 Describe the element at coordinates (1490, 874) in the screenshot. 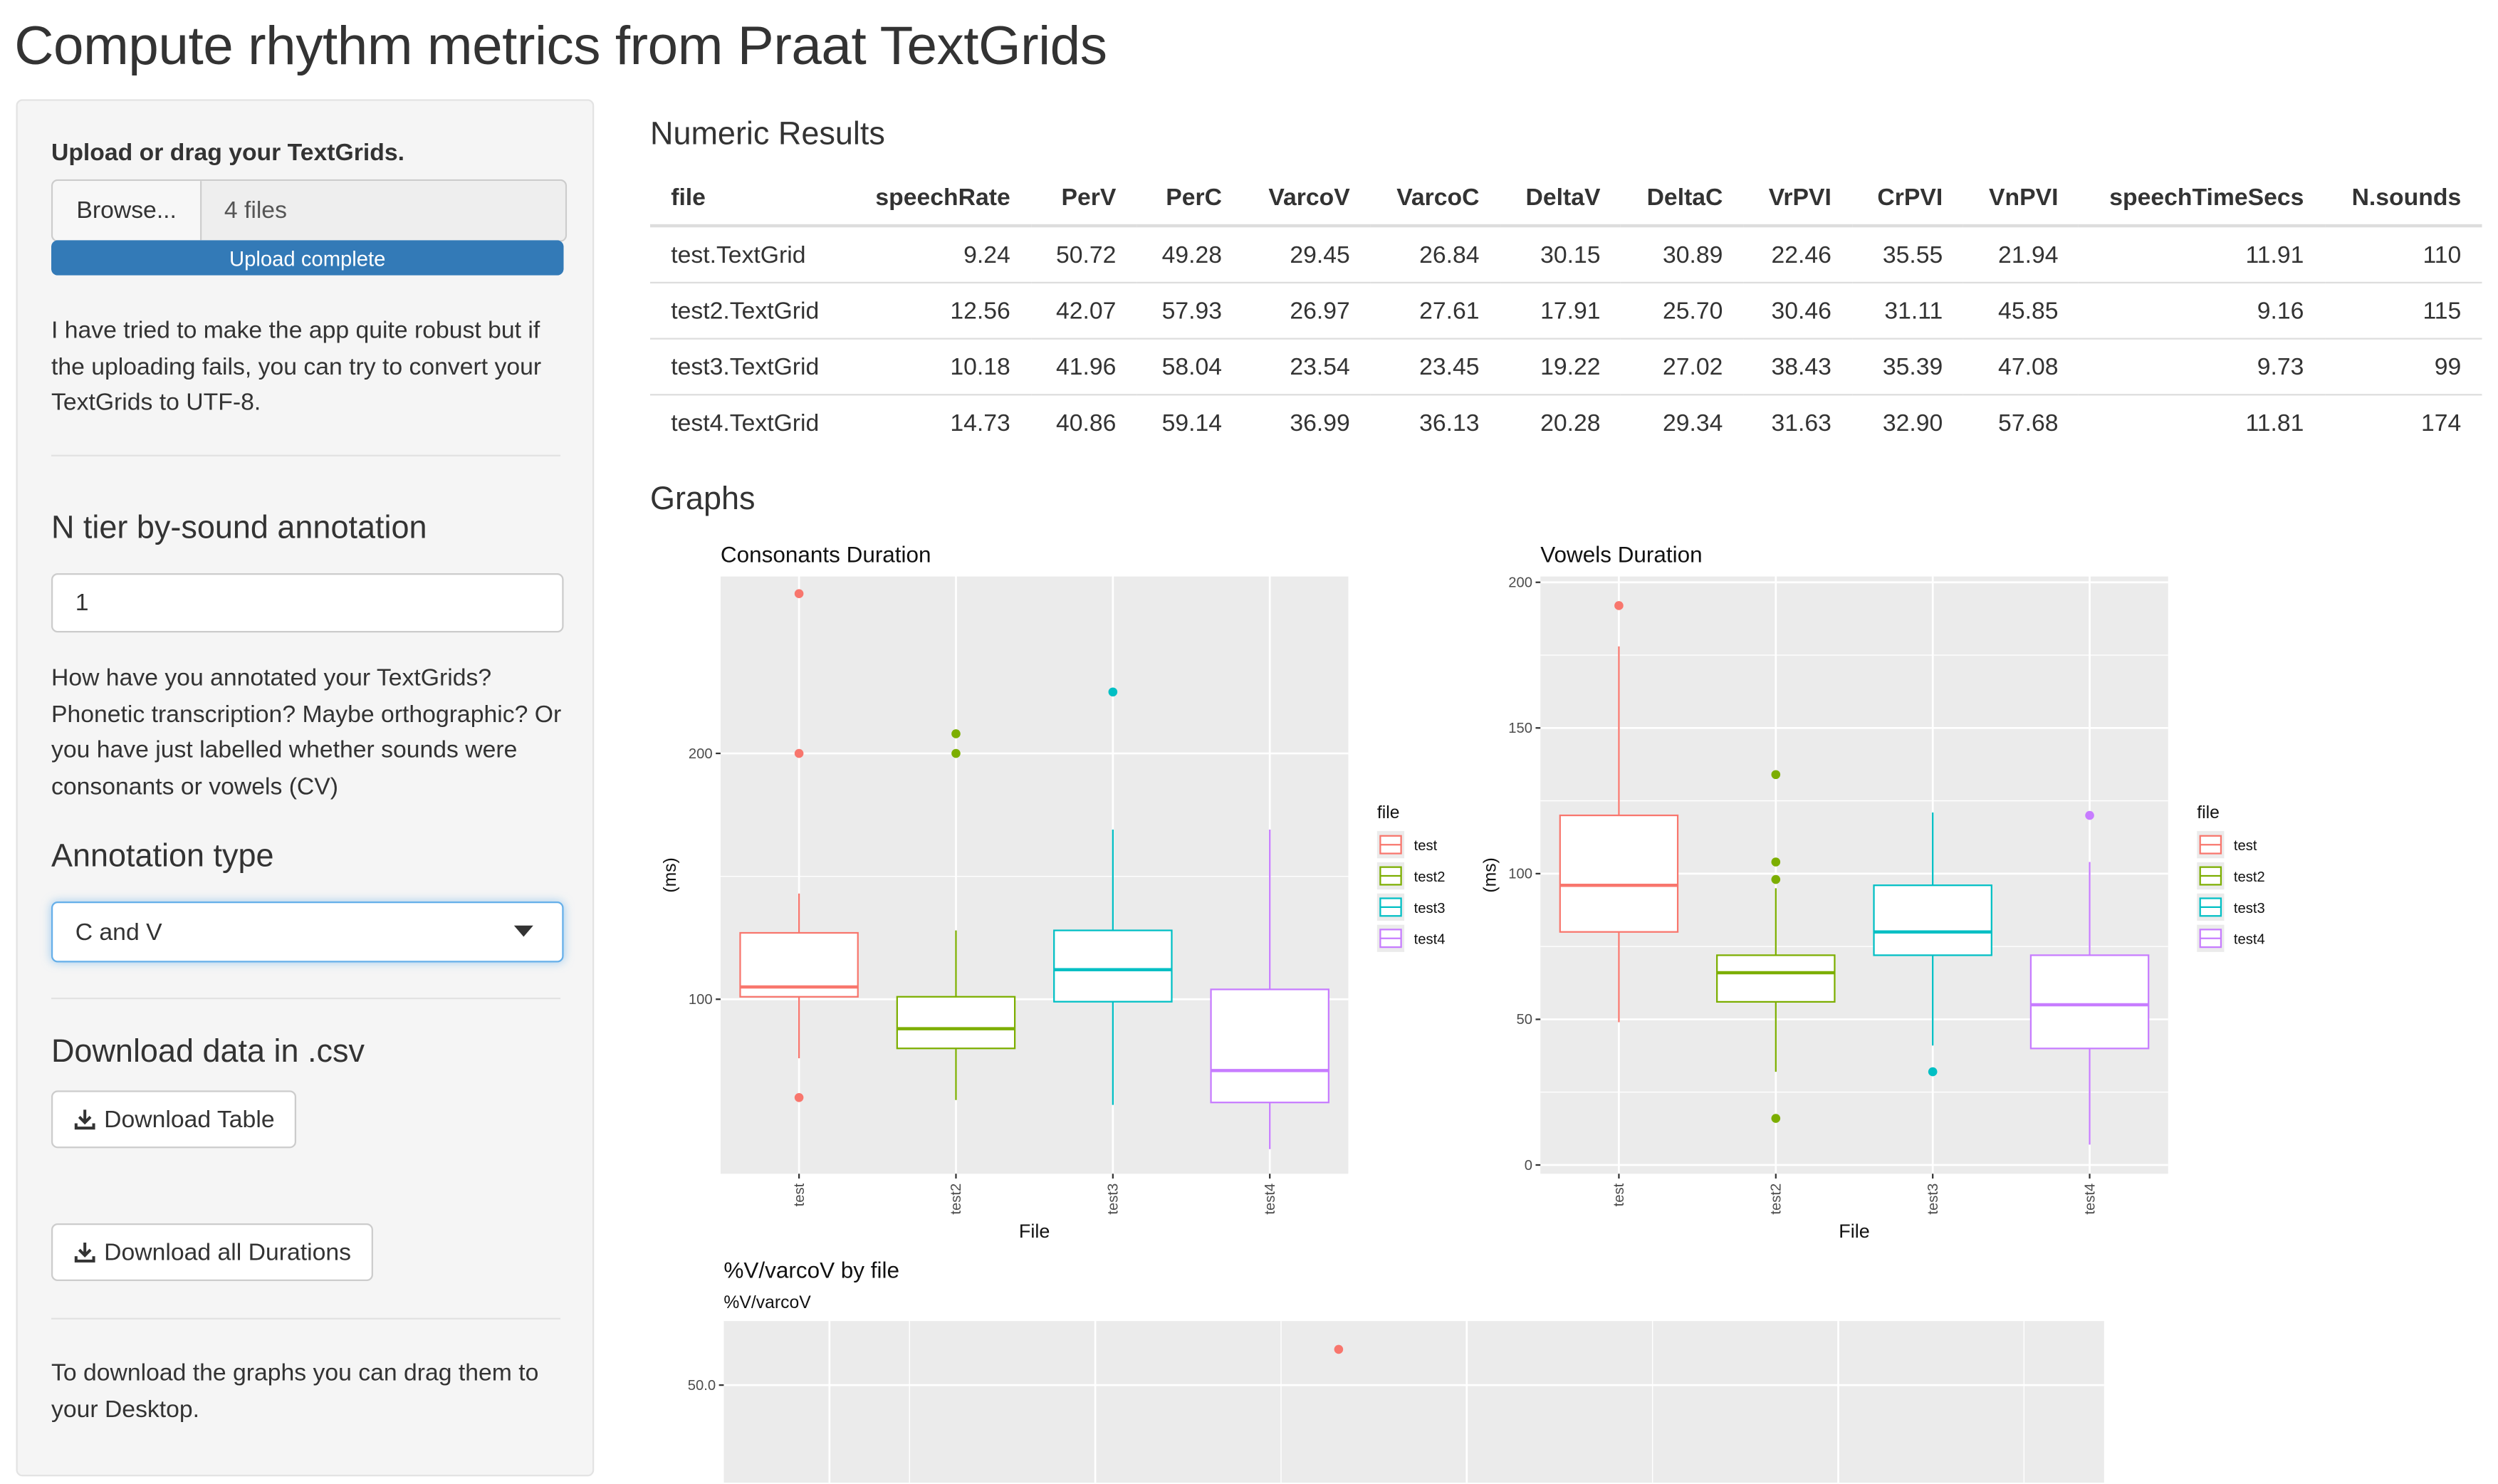

I see `y-axis-title: (ms)` at that location.